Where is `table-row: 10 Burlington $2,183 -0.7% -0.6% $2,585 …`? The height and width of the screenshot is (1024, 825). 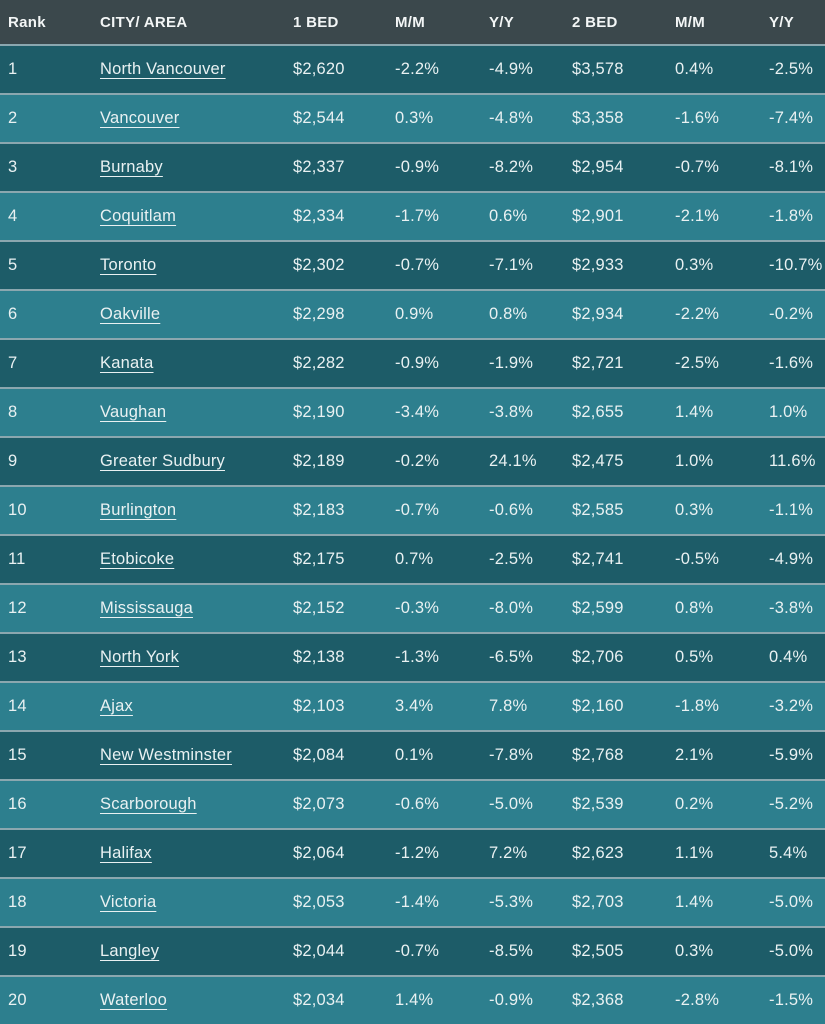 table-row: 10 Burlington $2,183 -0.7% -0.6% $2,585 … is located at coordinates (412, 509).